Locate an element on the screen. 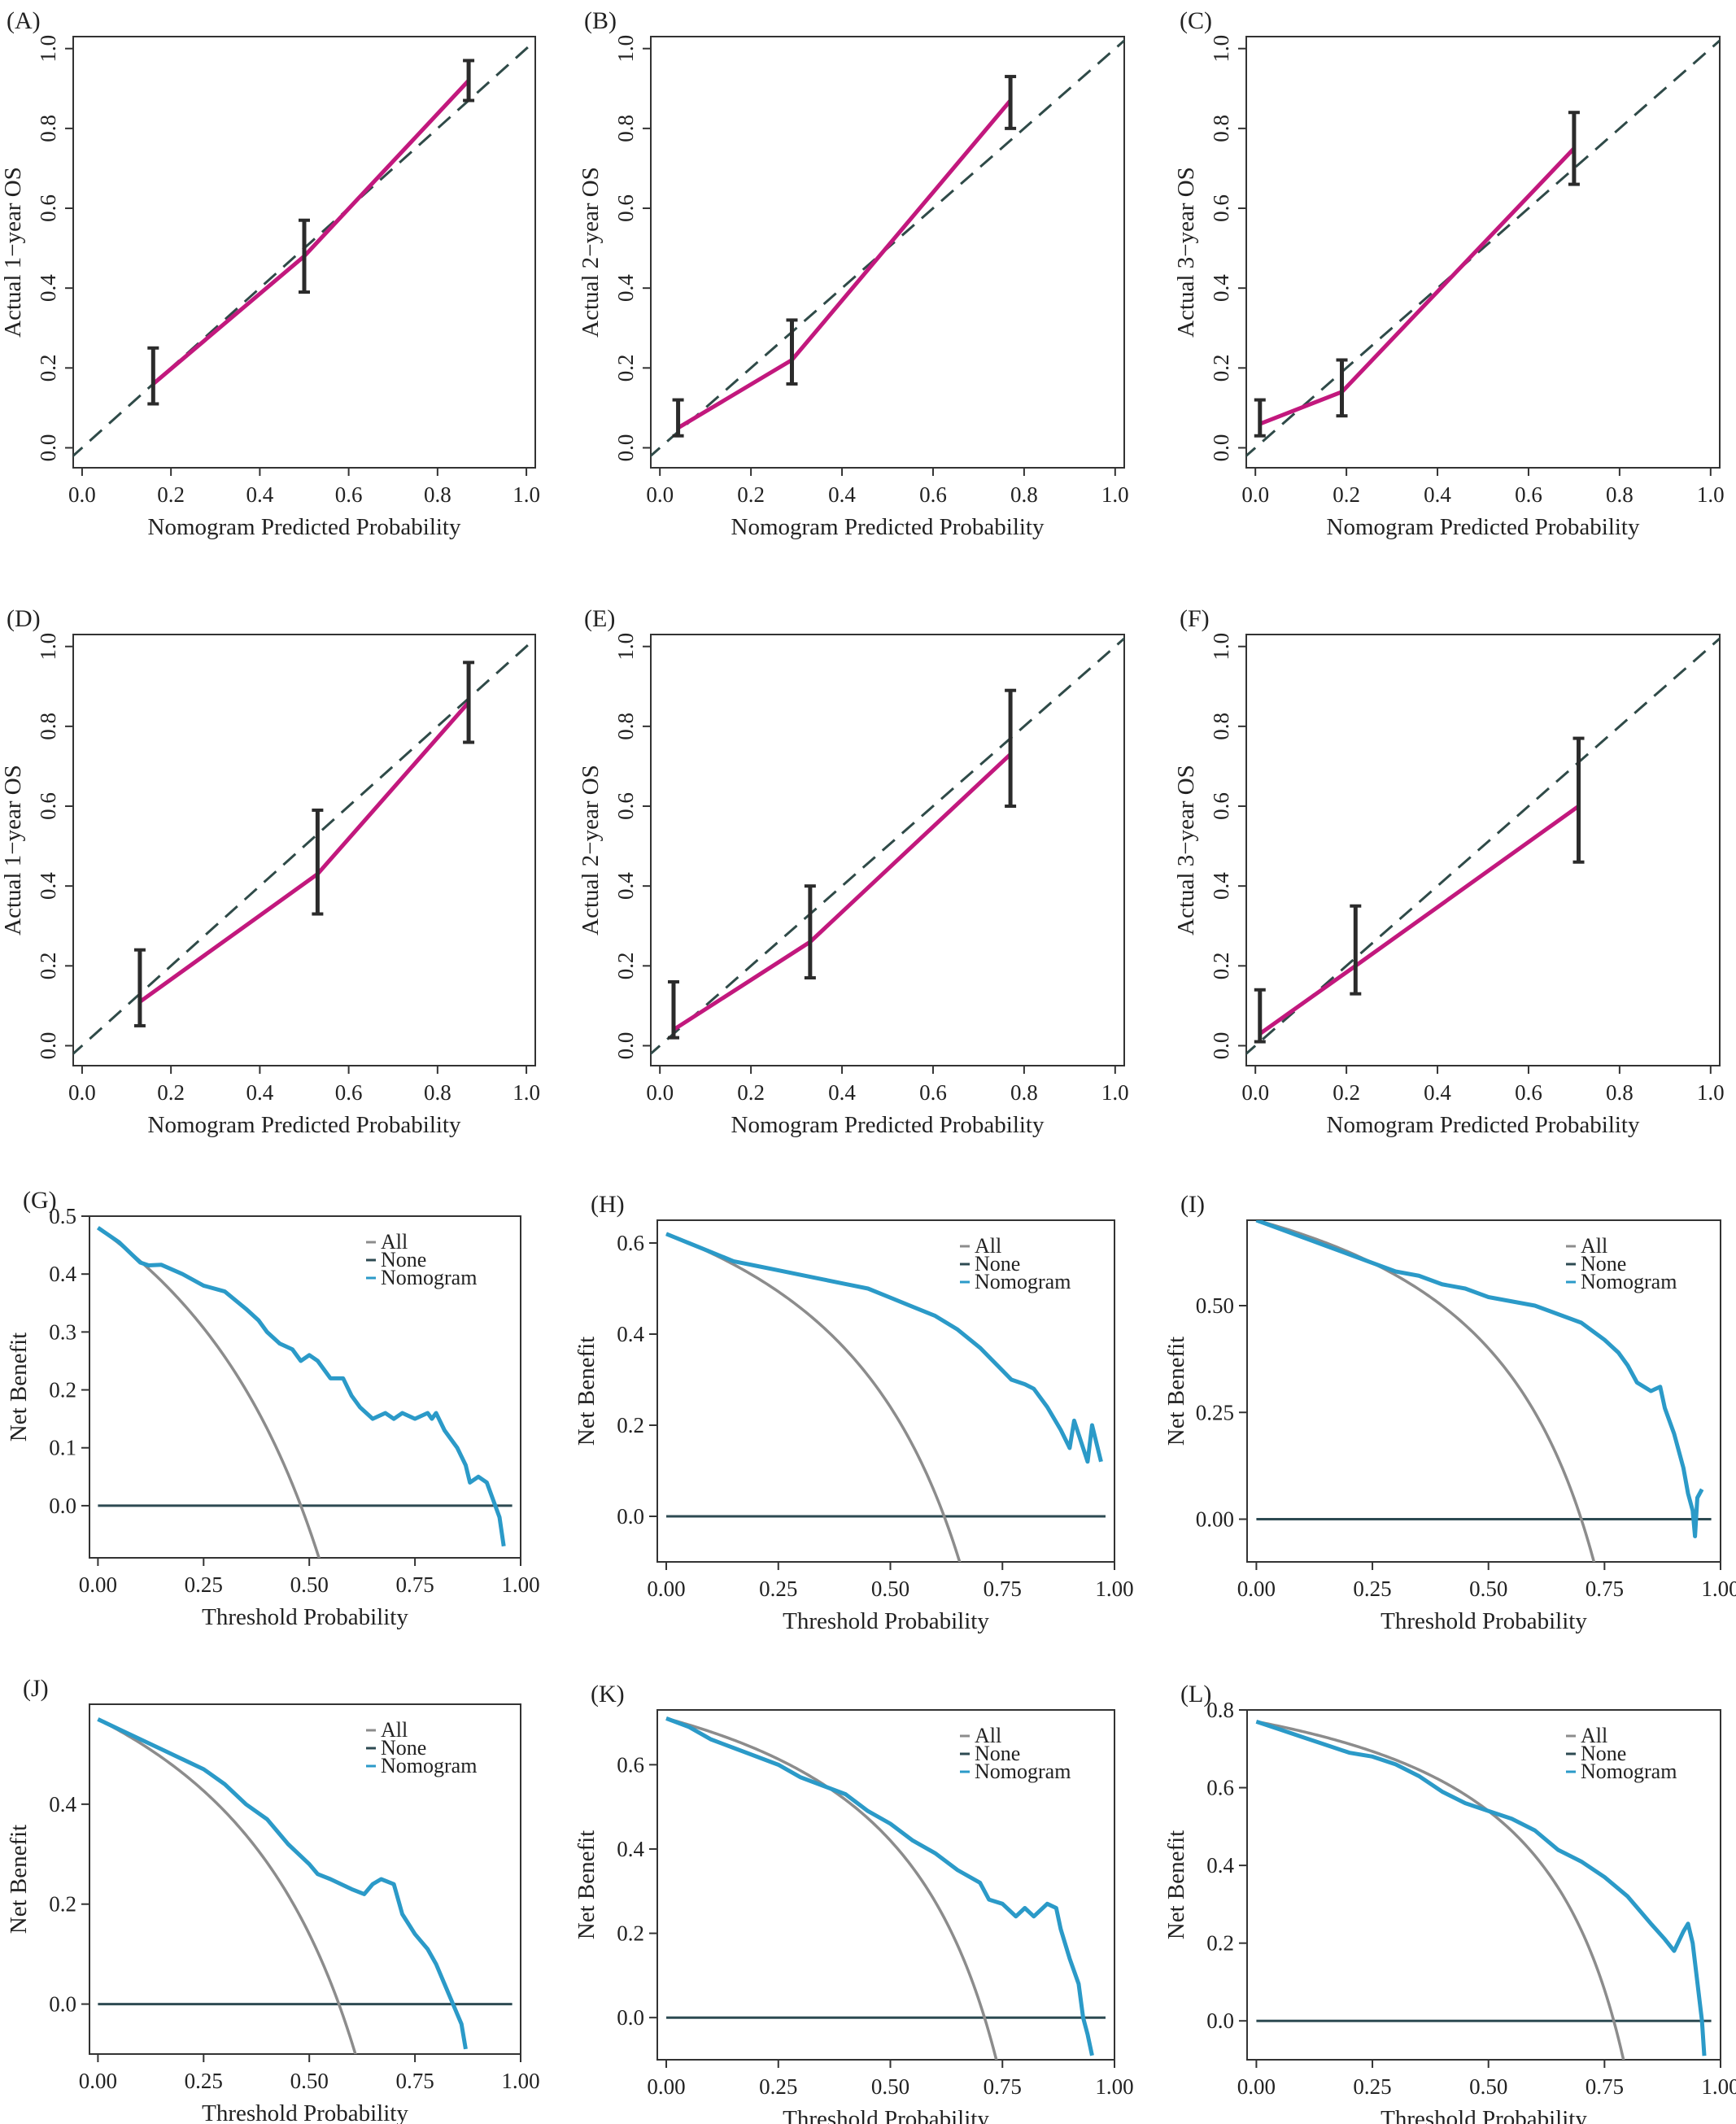  y-axis-title: Actual 3−year OS is located at coordinates (1186, 252).